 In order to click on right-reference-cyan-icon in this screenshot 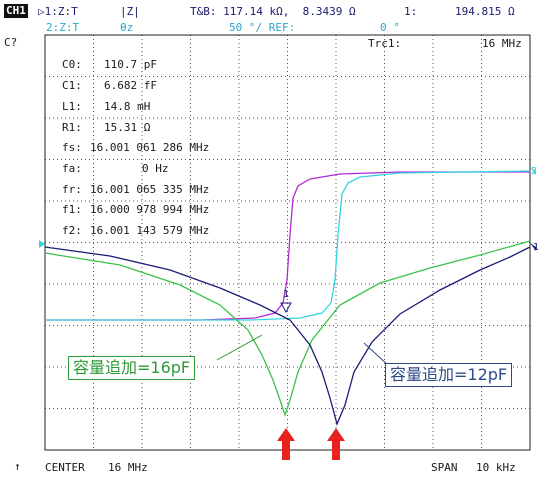, I will do `click(533, 171)`.